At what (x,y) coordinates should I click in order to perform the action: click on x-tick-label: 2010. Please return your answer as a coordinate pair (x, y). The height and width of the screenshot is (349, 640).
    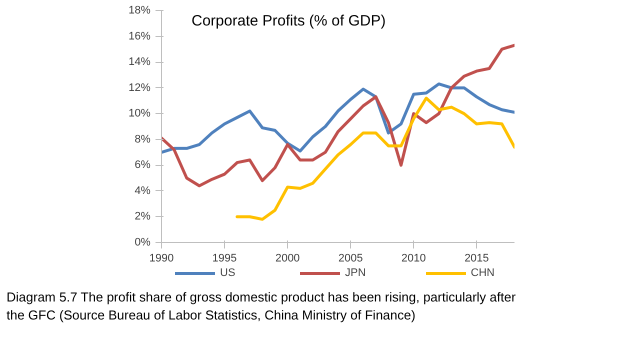
    Looking at the image, I should click on (413, 258).